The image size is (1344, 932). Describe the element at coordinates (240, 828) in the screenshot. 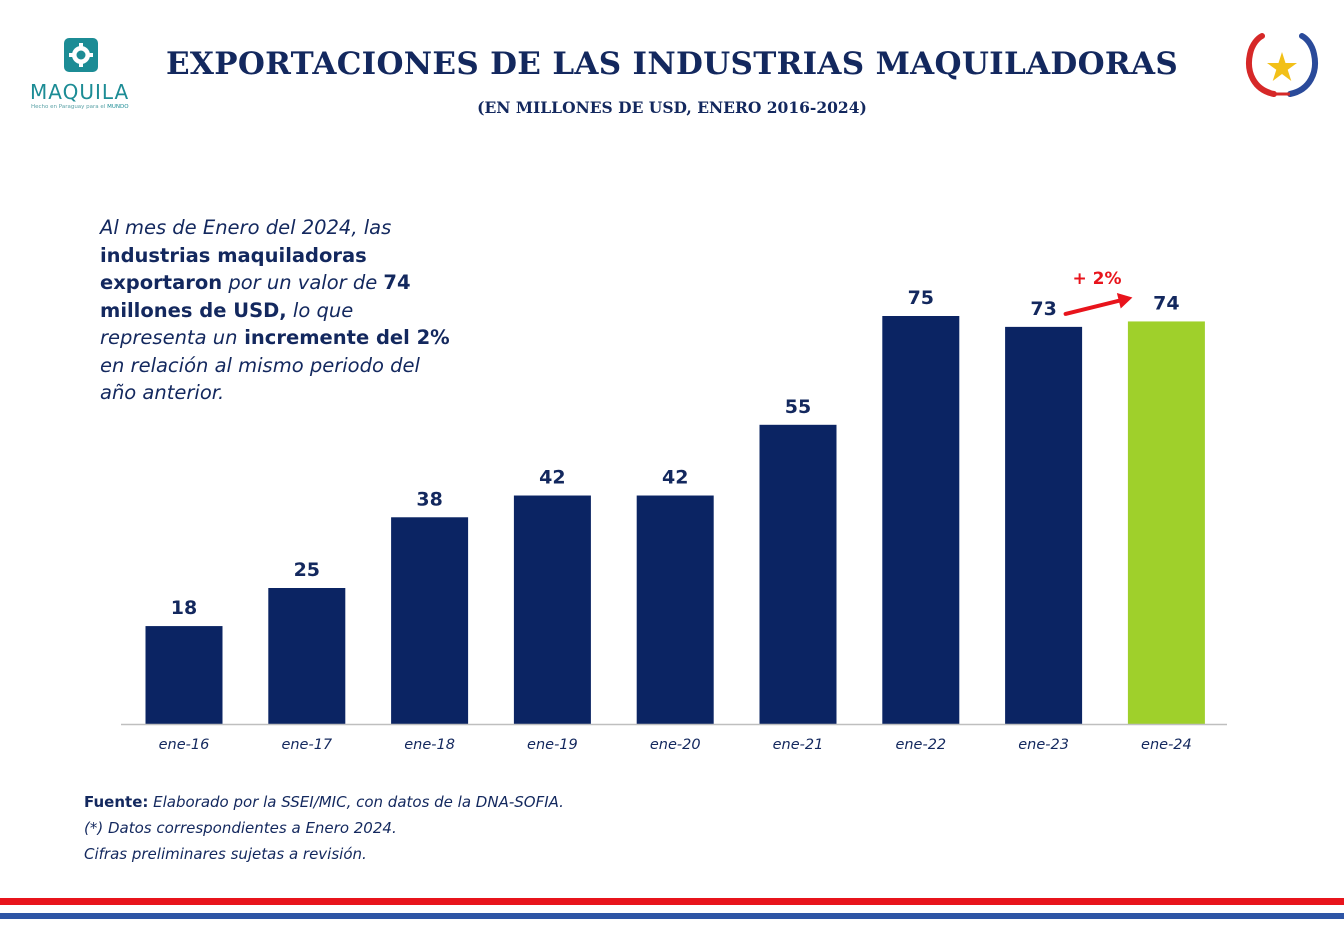

I see `note-line-1: (*) Datos correspondientes a Enero 2024.` at that location.